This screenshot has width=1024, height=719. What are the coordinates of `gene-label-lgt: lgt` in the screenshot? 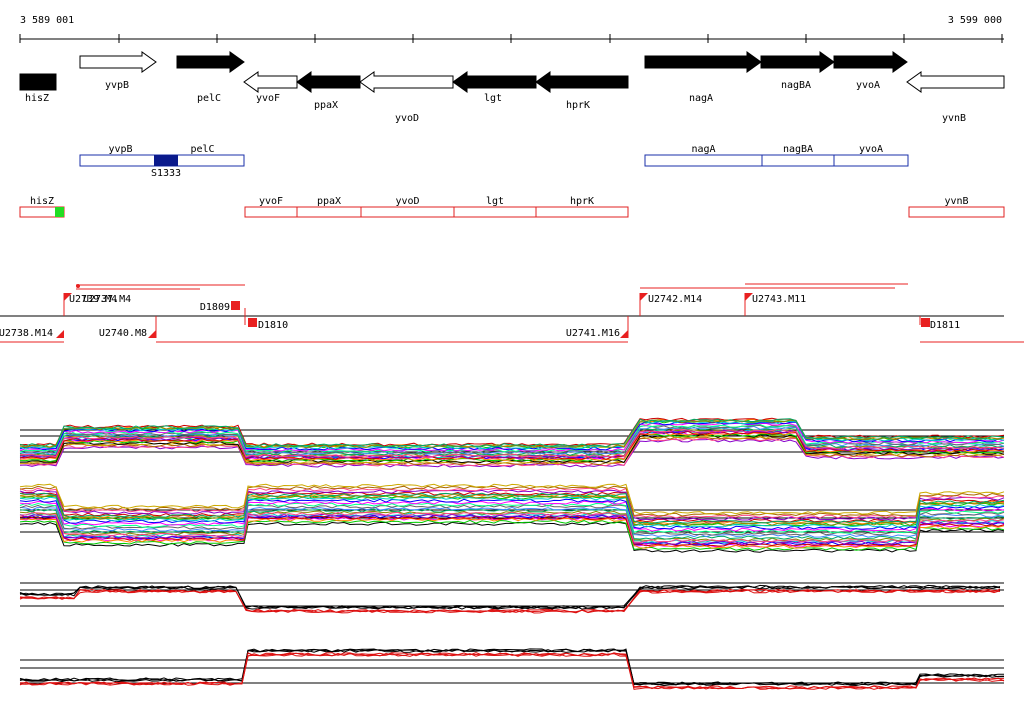 It's located at (493, 98).